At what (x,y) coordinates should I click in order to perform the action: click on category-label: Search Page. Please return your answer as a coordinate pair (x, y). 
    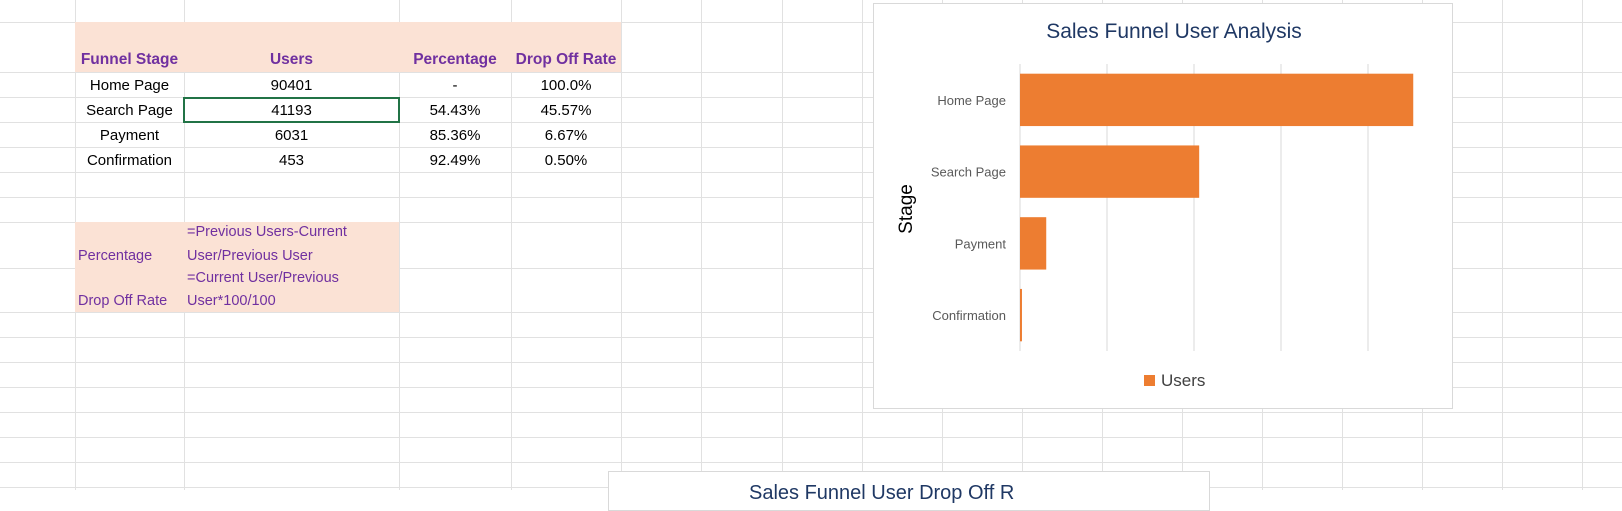
    Looking at the image, I should click on (968, 172).